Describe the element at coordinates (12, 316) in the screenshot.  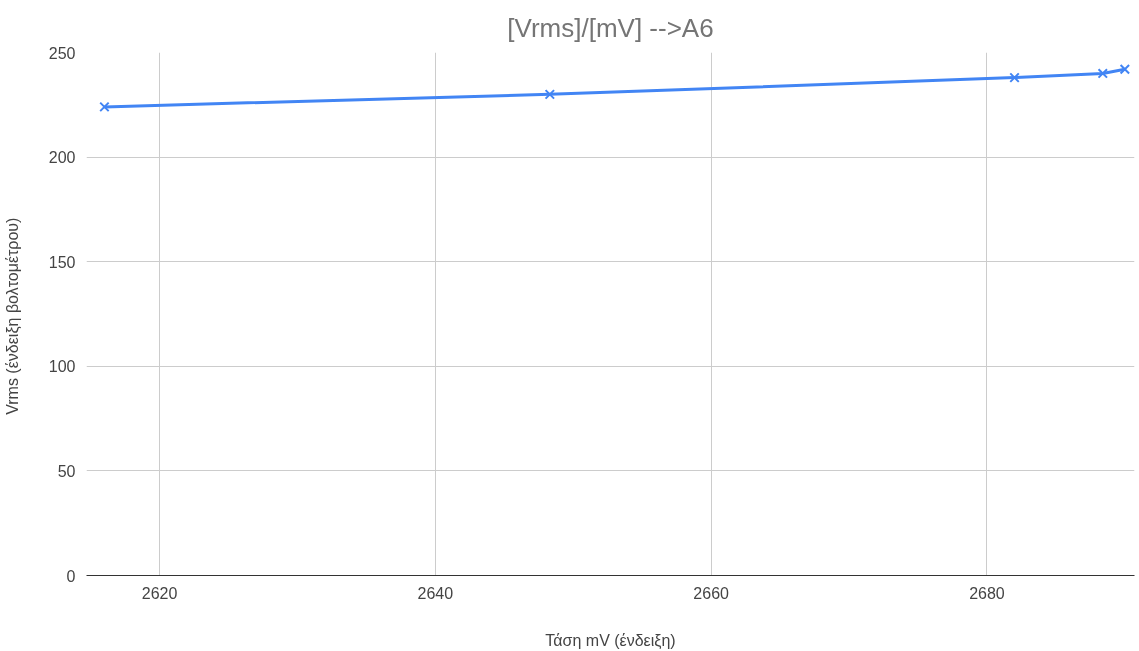
I see `y-axis-title: Vrms (ένδειξη βολτομέτρου)` at that location.